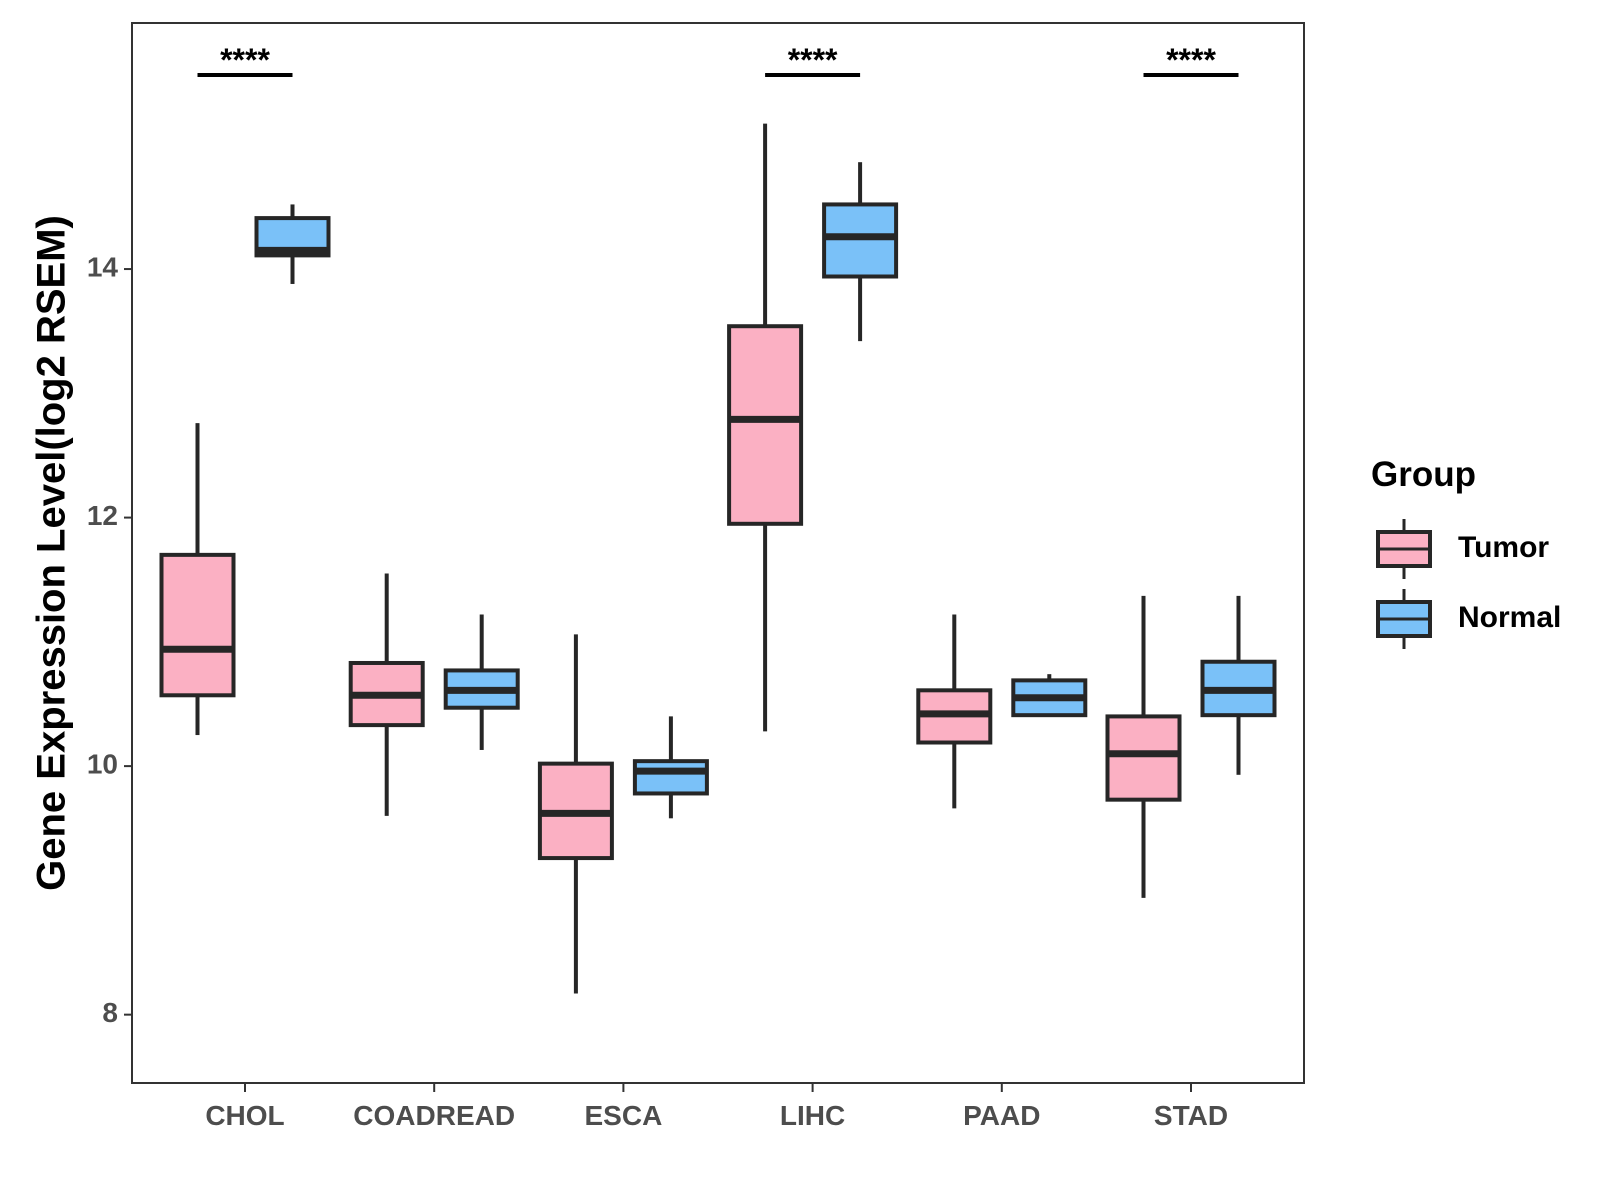 Image resolution: width=1600 pixels, height=1200 pixels. I want to click on y-tick-label: 10, so click(102, 764).